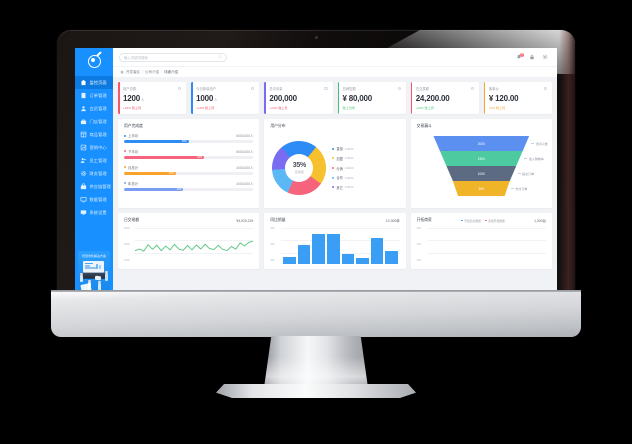  I want to click on plot: 600 400 200, so click(335, 245).